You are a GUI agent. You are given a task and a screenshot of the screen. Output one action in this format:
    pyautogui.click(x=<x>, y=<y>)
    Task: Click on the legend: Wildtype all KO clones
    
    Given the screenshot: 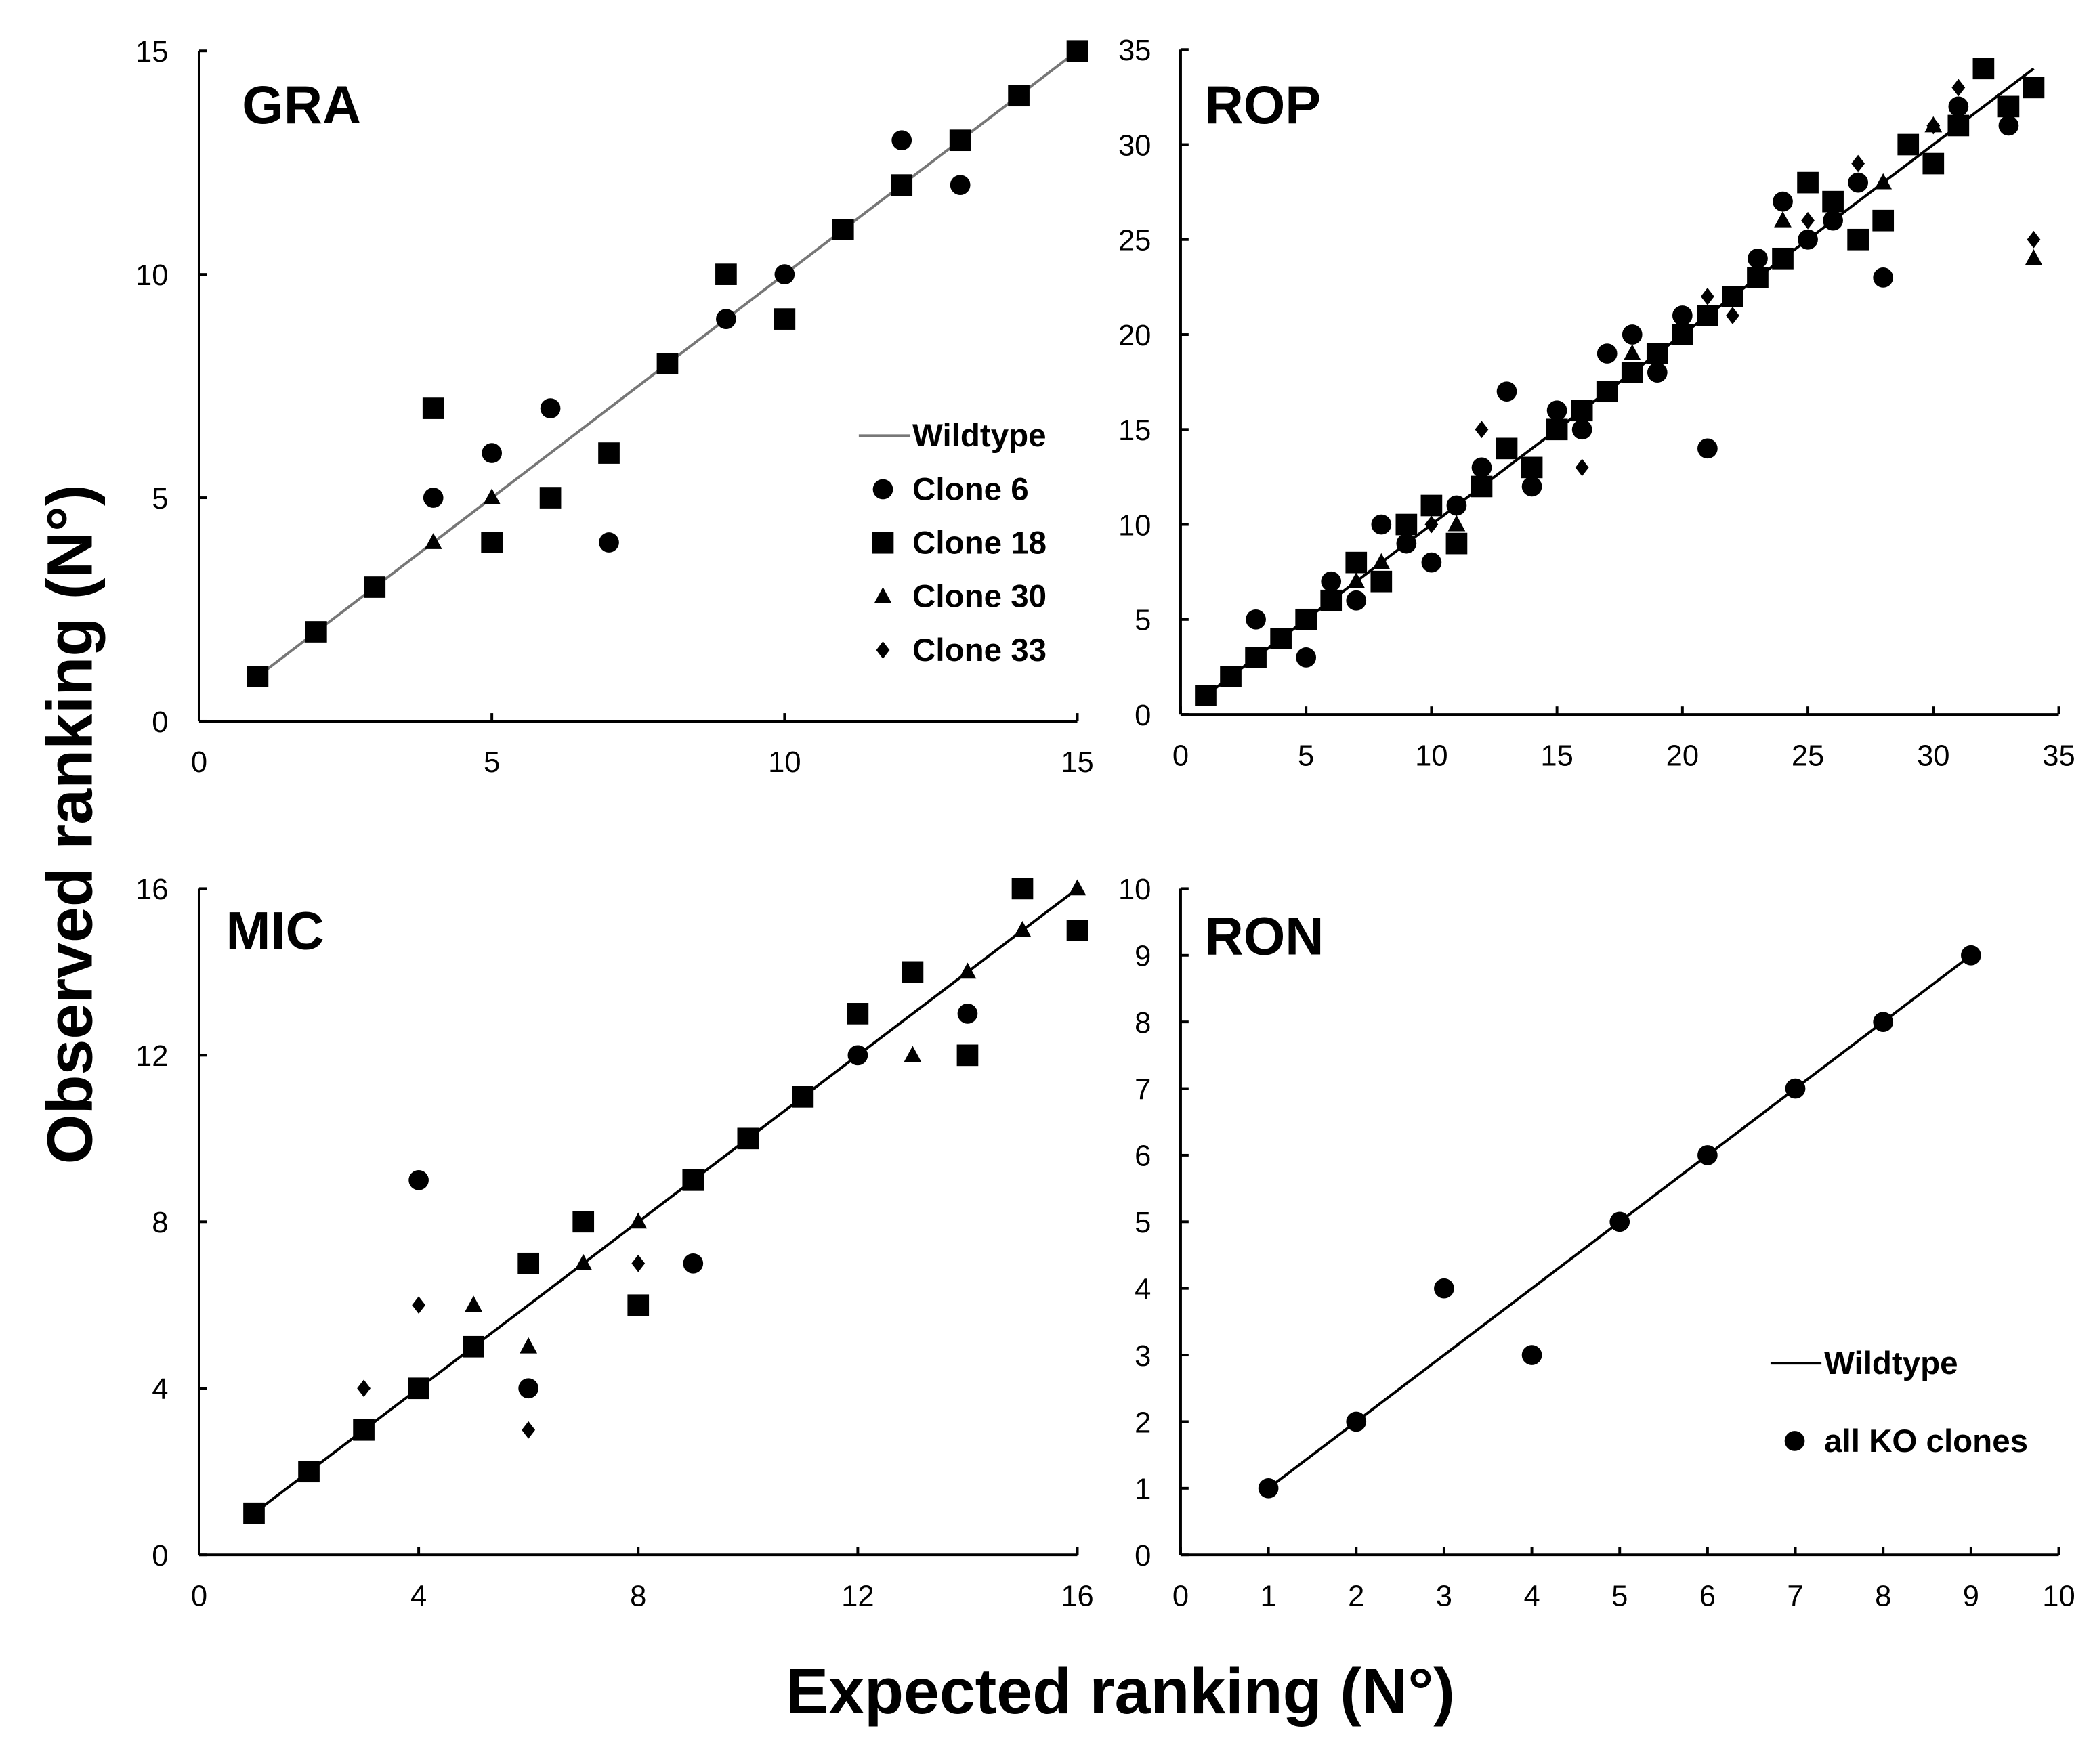 What is the action you would take?
    pyautogui.click(x=1899, y=1402)
    